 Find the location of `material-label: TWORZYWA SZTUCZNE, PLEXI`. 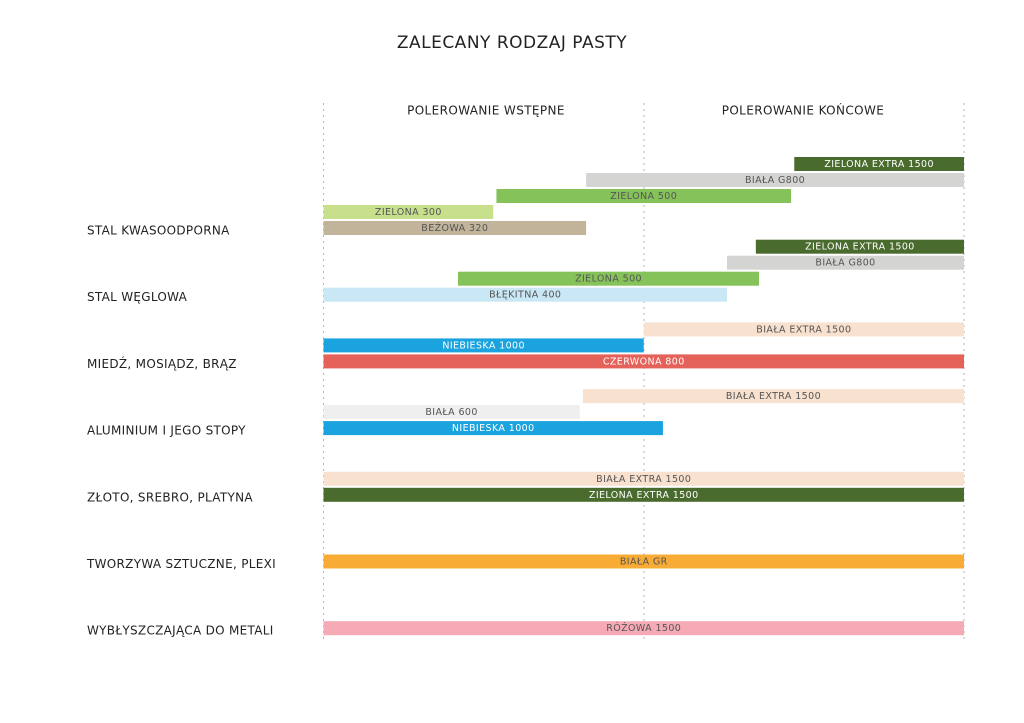

material-label: TWORZYWA SZTUCZNE, PLEXI is located at coordinates (181, 564).